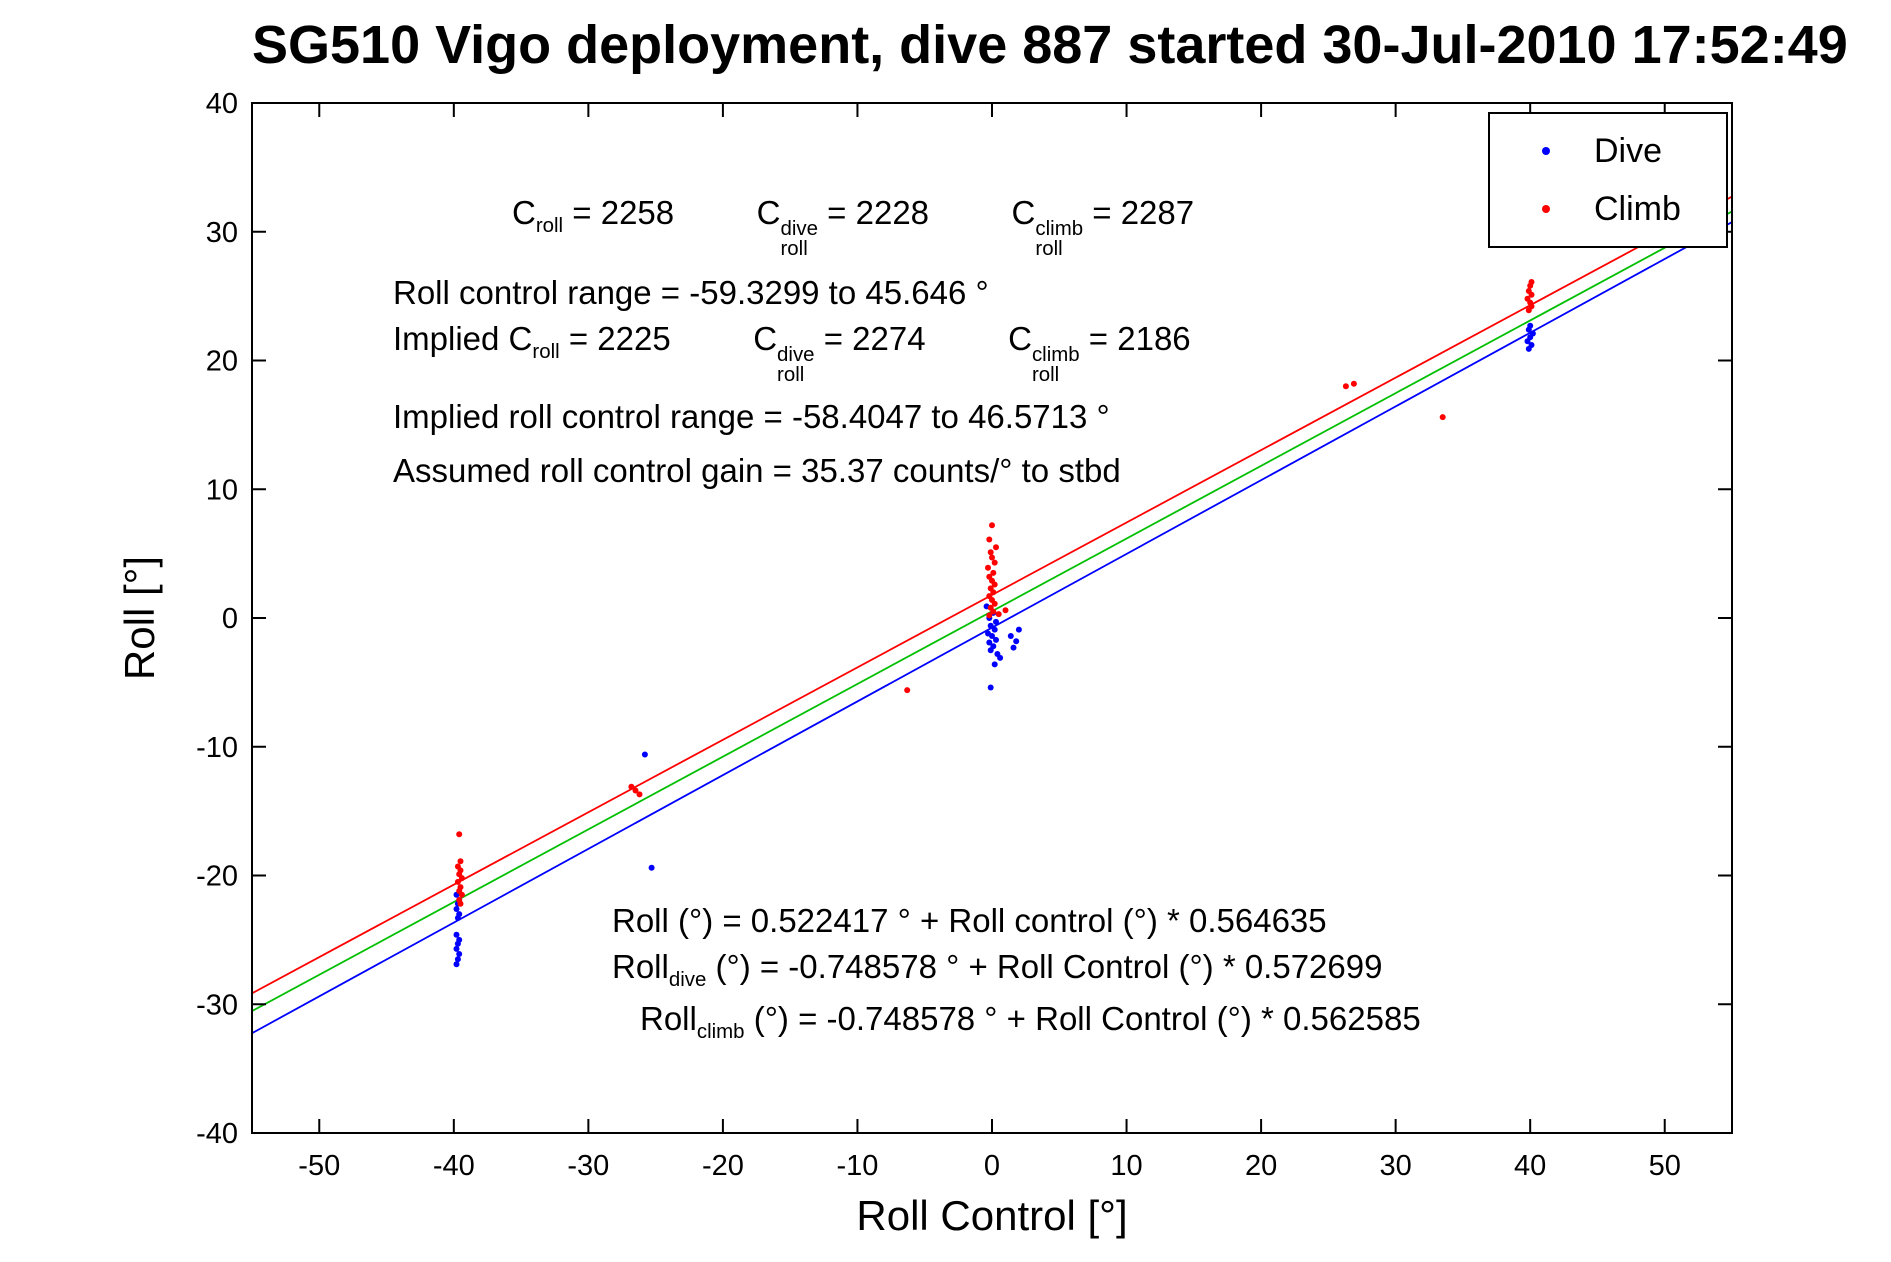 The width and height of the screenshot is (1891, 1262). Describe the element at coordinates (720, 1032) in the screenshot. I see `sub-text: climb` at that location.